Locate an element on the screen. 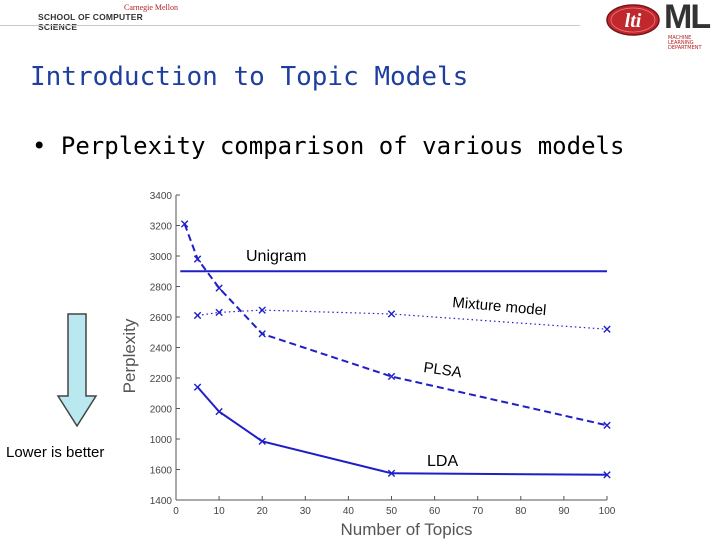  x-tick-label: 10 is located at coordinates (220, 511).